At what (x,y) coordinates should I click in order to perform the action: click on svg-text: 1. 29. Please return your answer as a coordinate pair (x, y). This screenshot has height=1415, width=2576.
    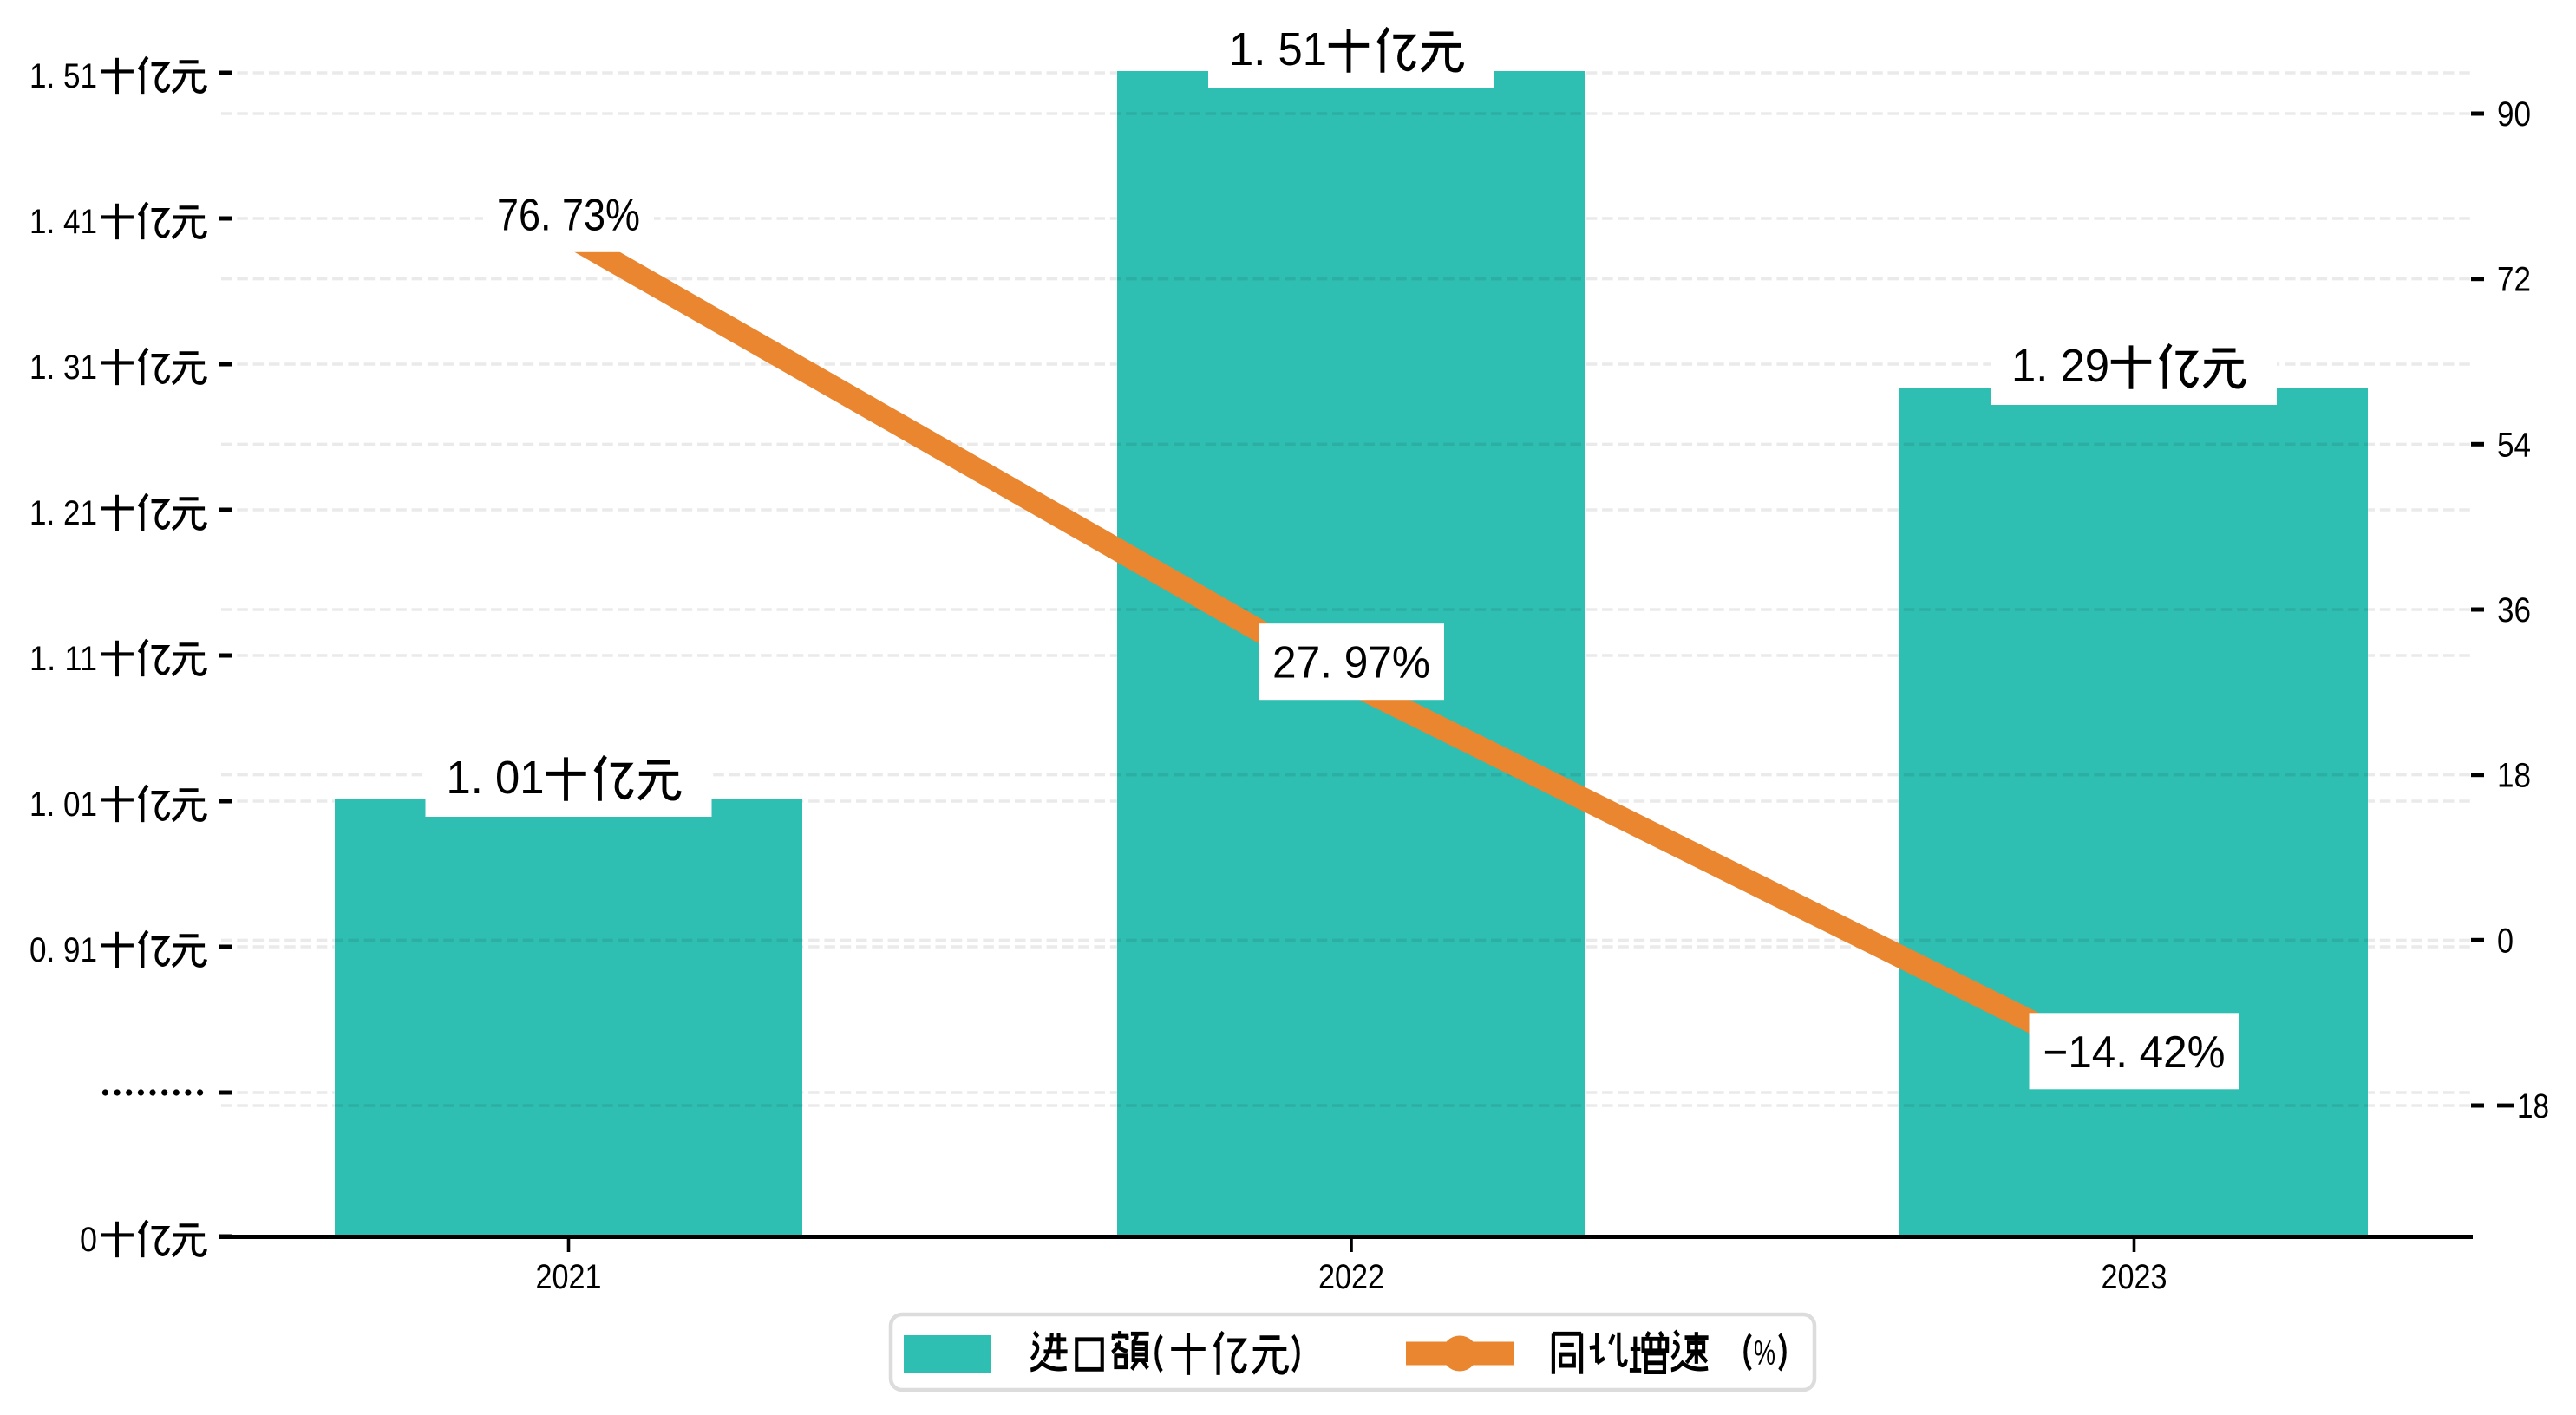
    Looking at the image, I should click on (2060, 366).